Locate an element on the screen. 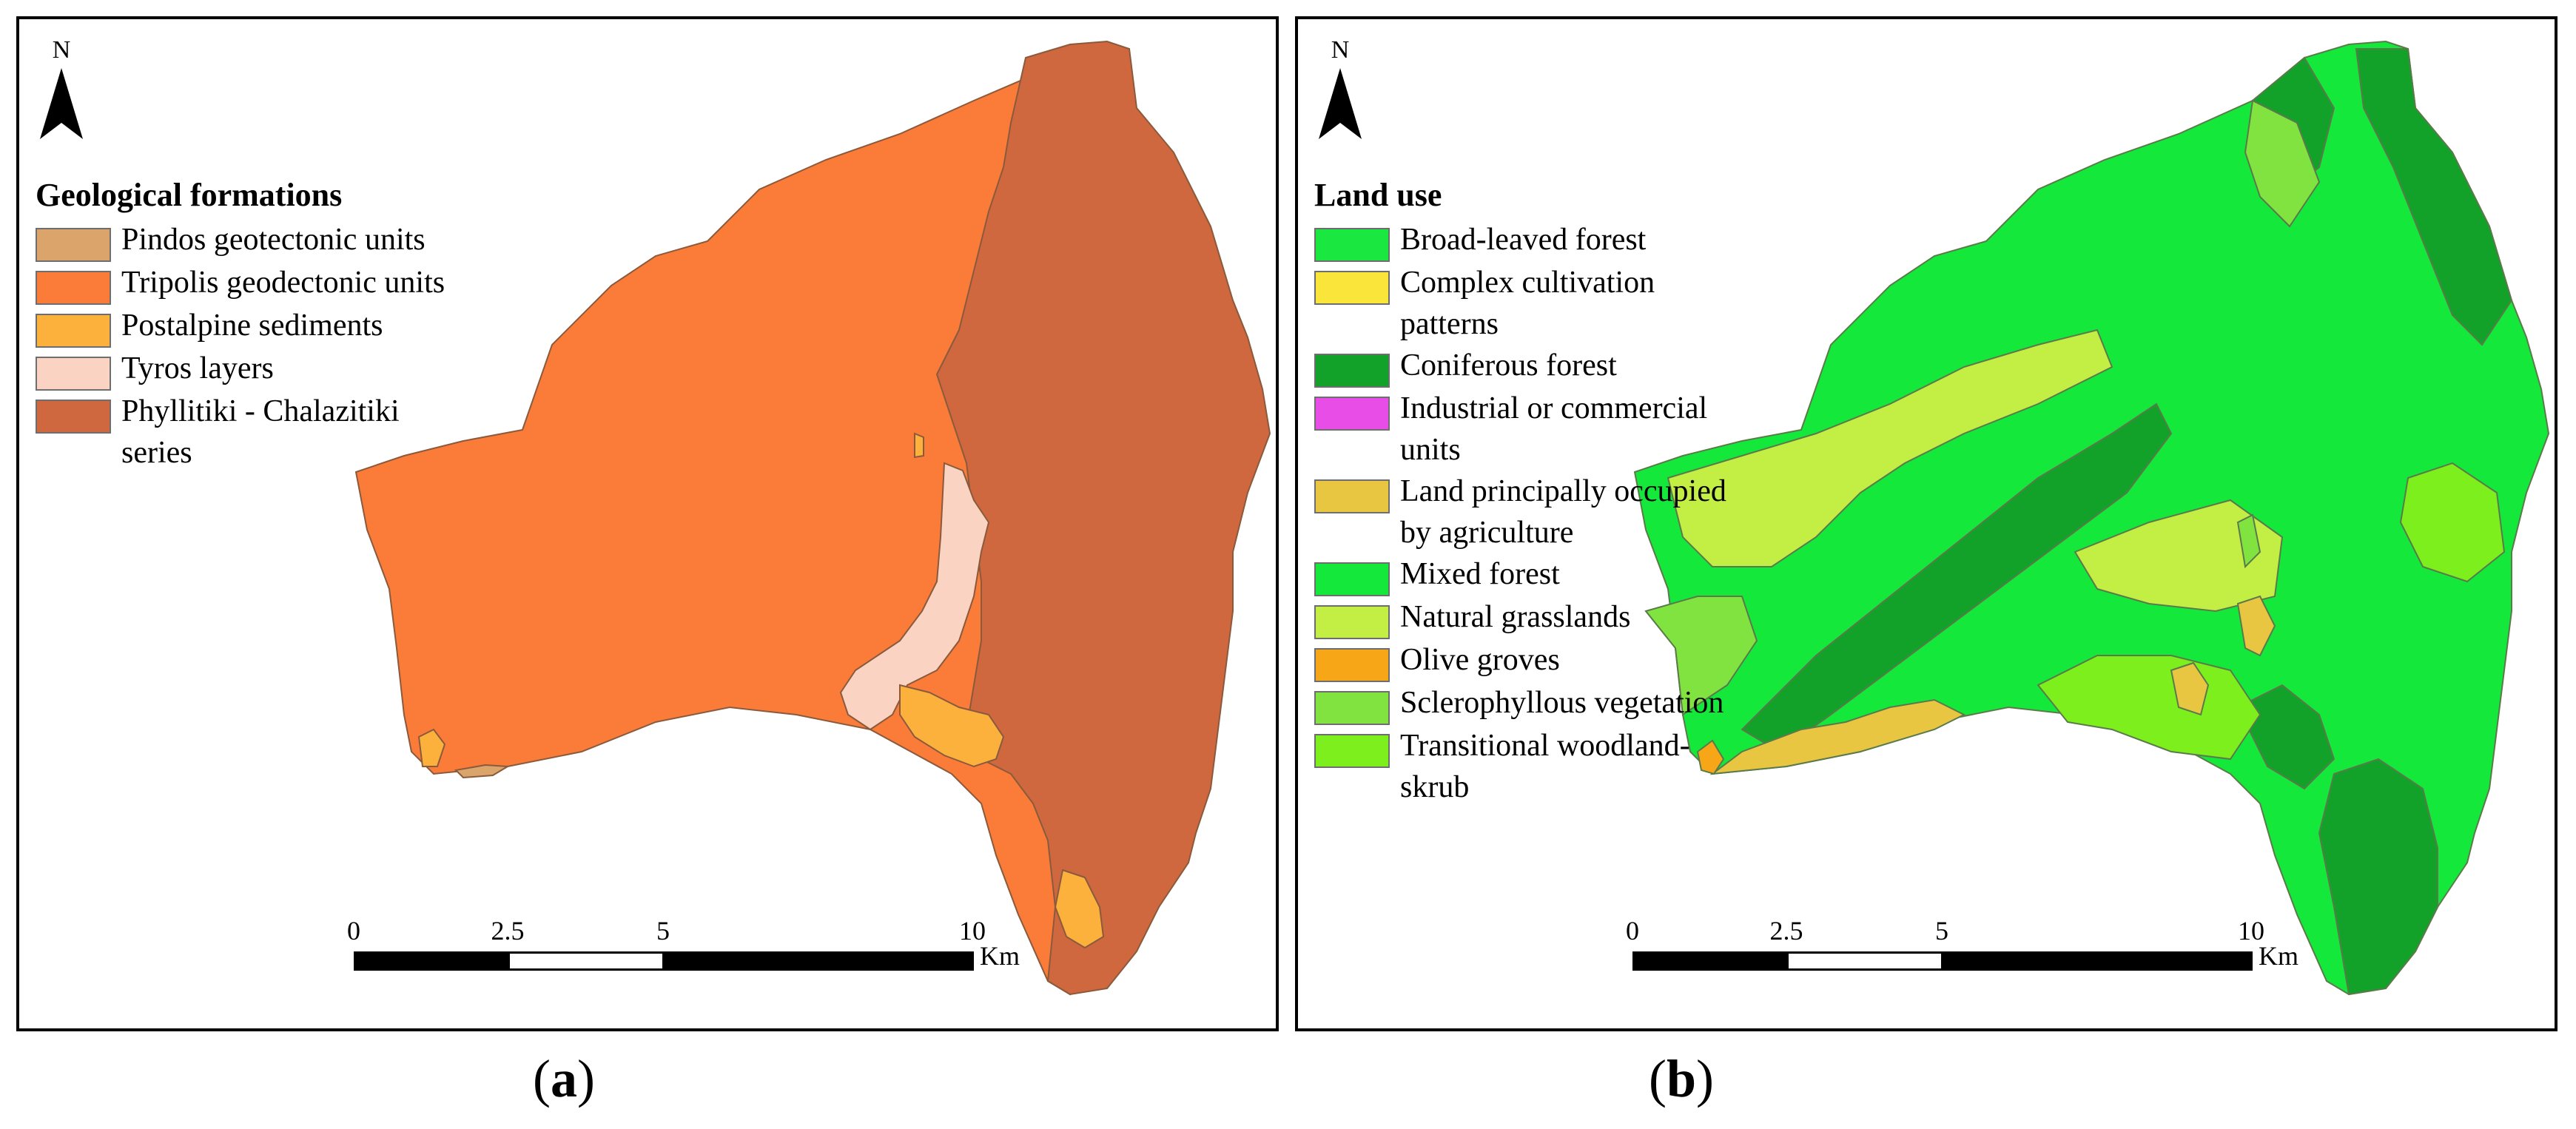 This screenshot has width=2576, height=1129. legend-label: Postalpine sediments is located at coordinates (252, 326).